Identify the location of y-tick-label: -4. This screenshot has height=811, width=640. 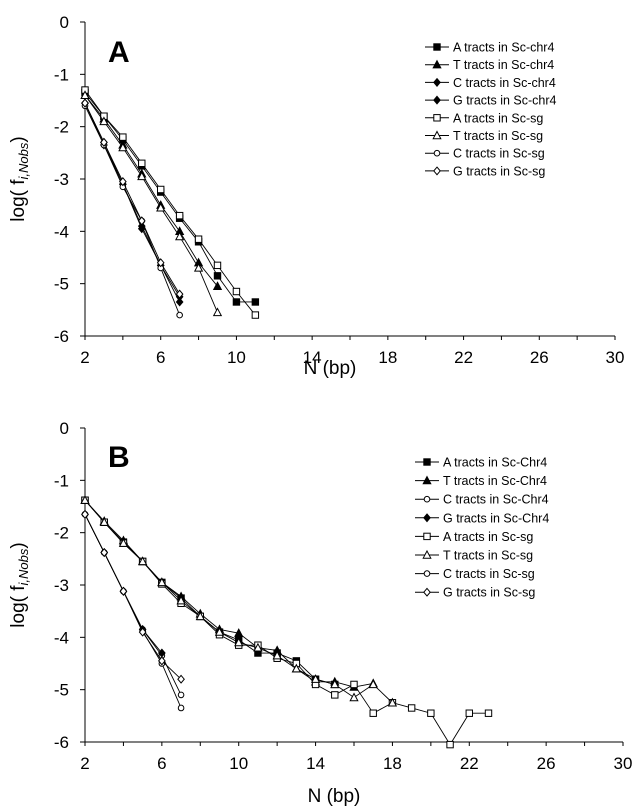
(61, 637).